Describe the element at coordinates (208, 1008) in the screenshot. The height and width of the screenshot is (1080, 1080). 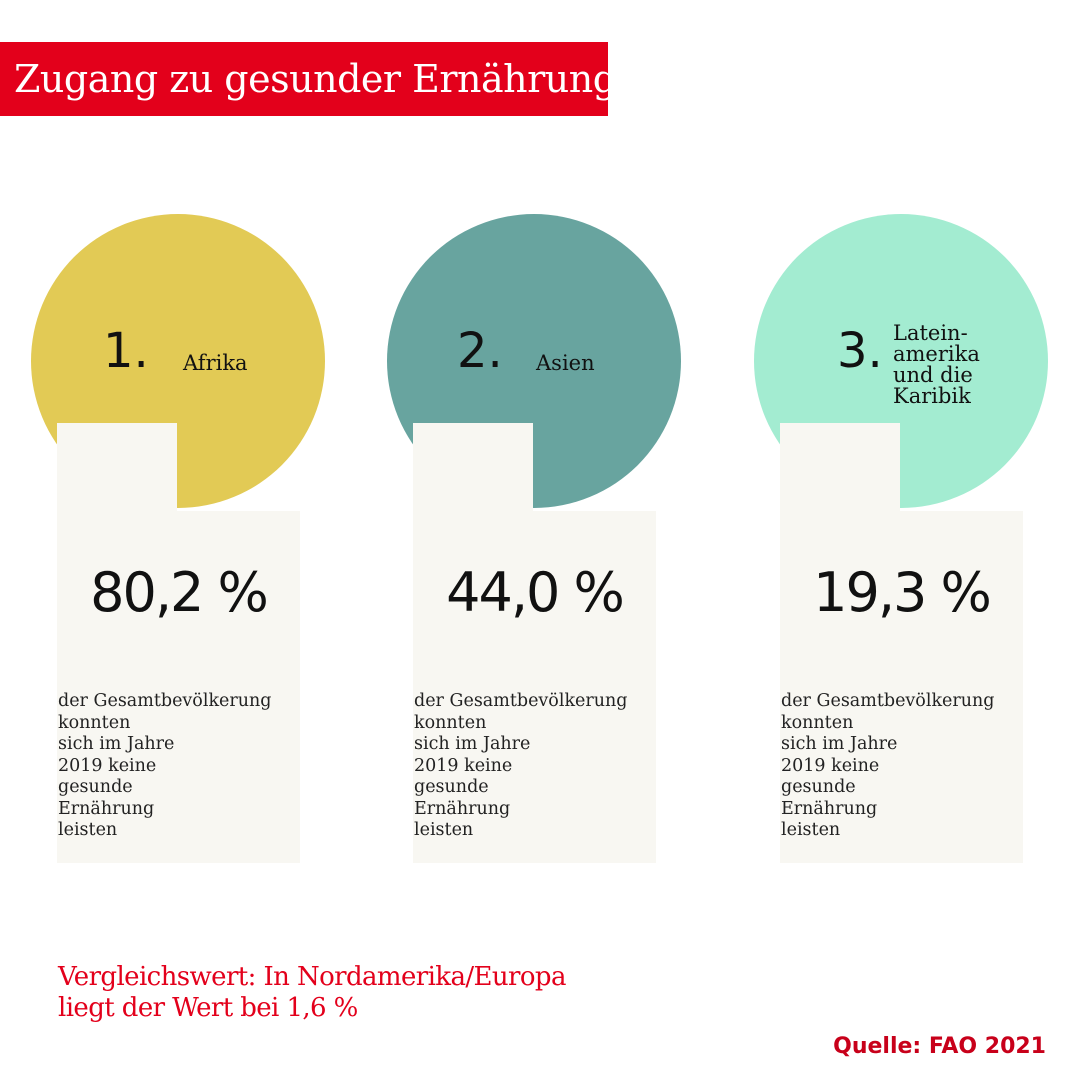
I see `comparison-note-line: liegt der Wert bei 1,6 %` at that location.